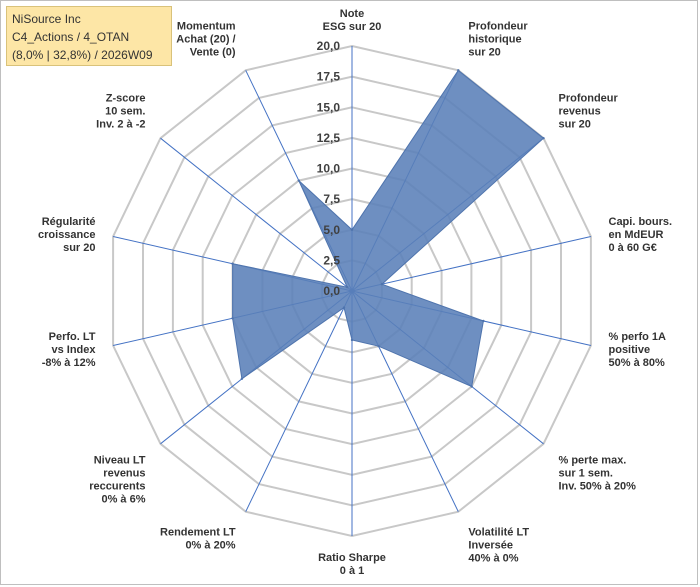  What do you see at coordinates (331, 230) in the screenshot?
I see `tick-label: 5,0` at bounding box center [331, 230].